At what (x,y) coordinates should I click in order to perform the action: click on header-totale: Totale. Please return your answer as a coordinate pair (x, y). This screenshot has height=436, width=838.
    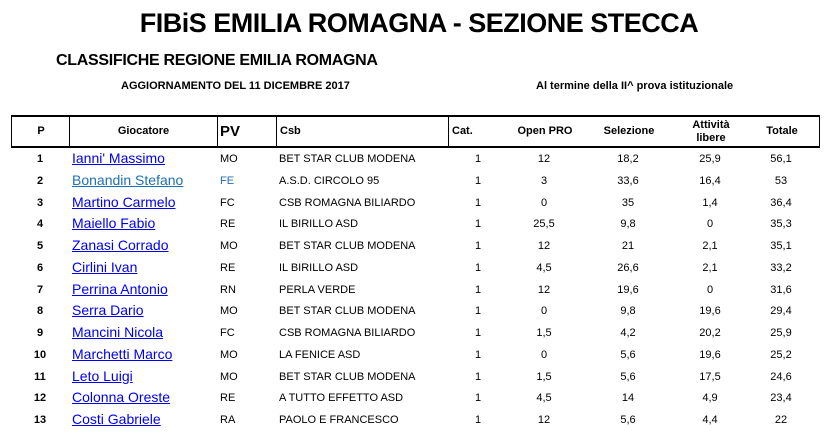
    Looking at the image, I should click on (782, 131).